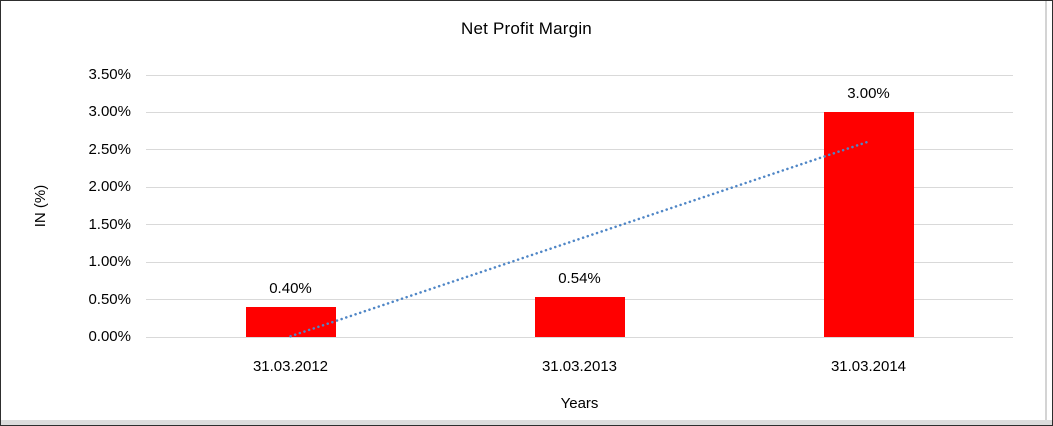 This screenshot has width=1053, height=426. Describe the element at coordinates (526, 28) in the screenshot. I see `chart-title: Net Profit Margin` at that location.